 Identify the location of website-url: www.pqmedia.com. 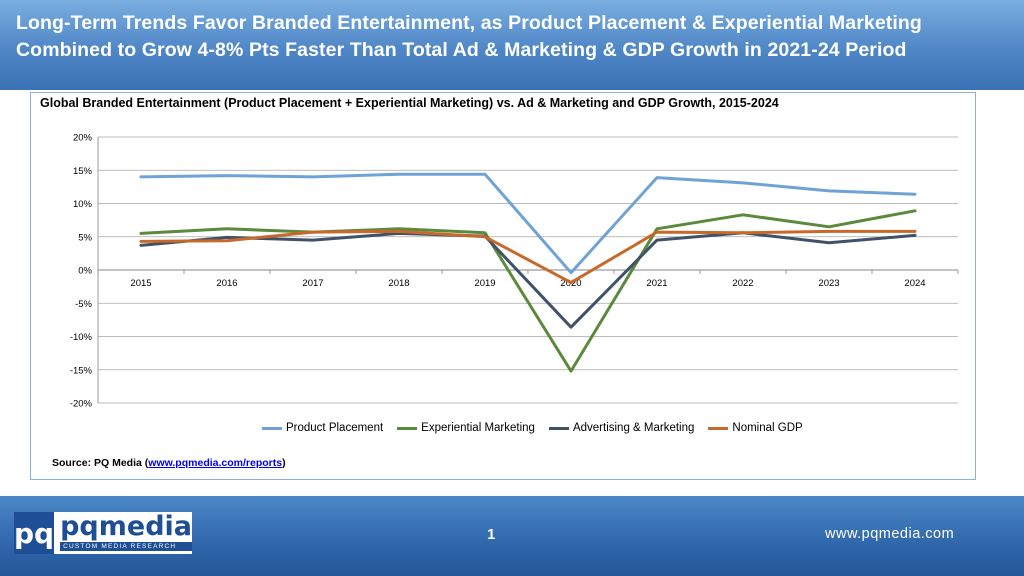
(890, 534).